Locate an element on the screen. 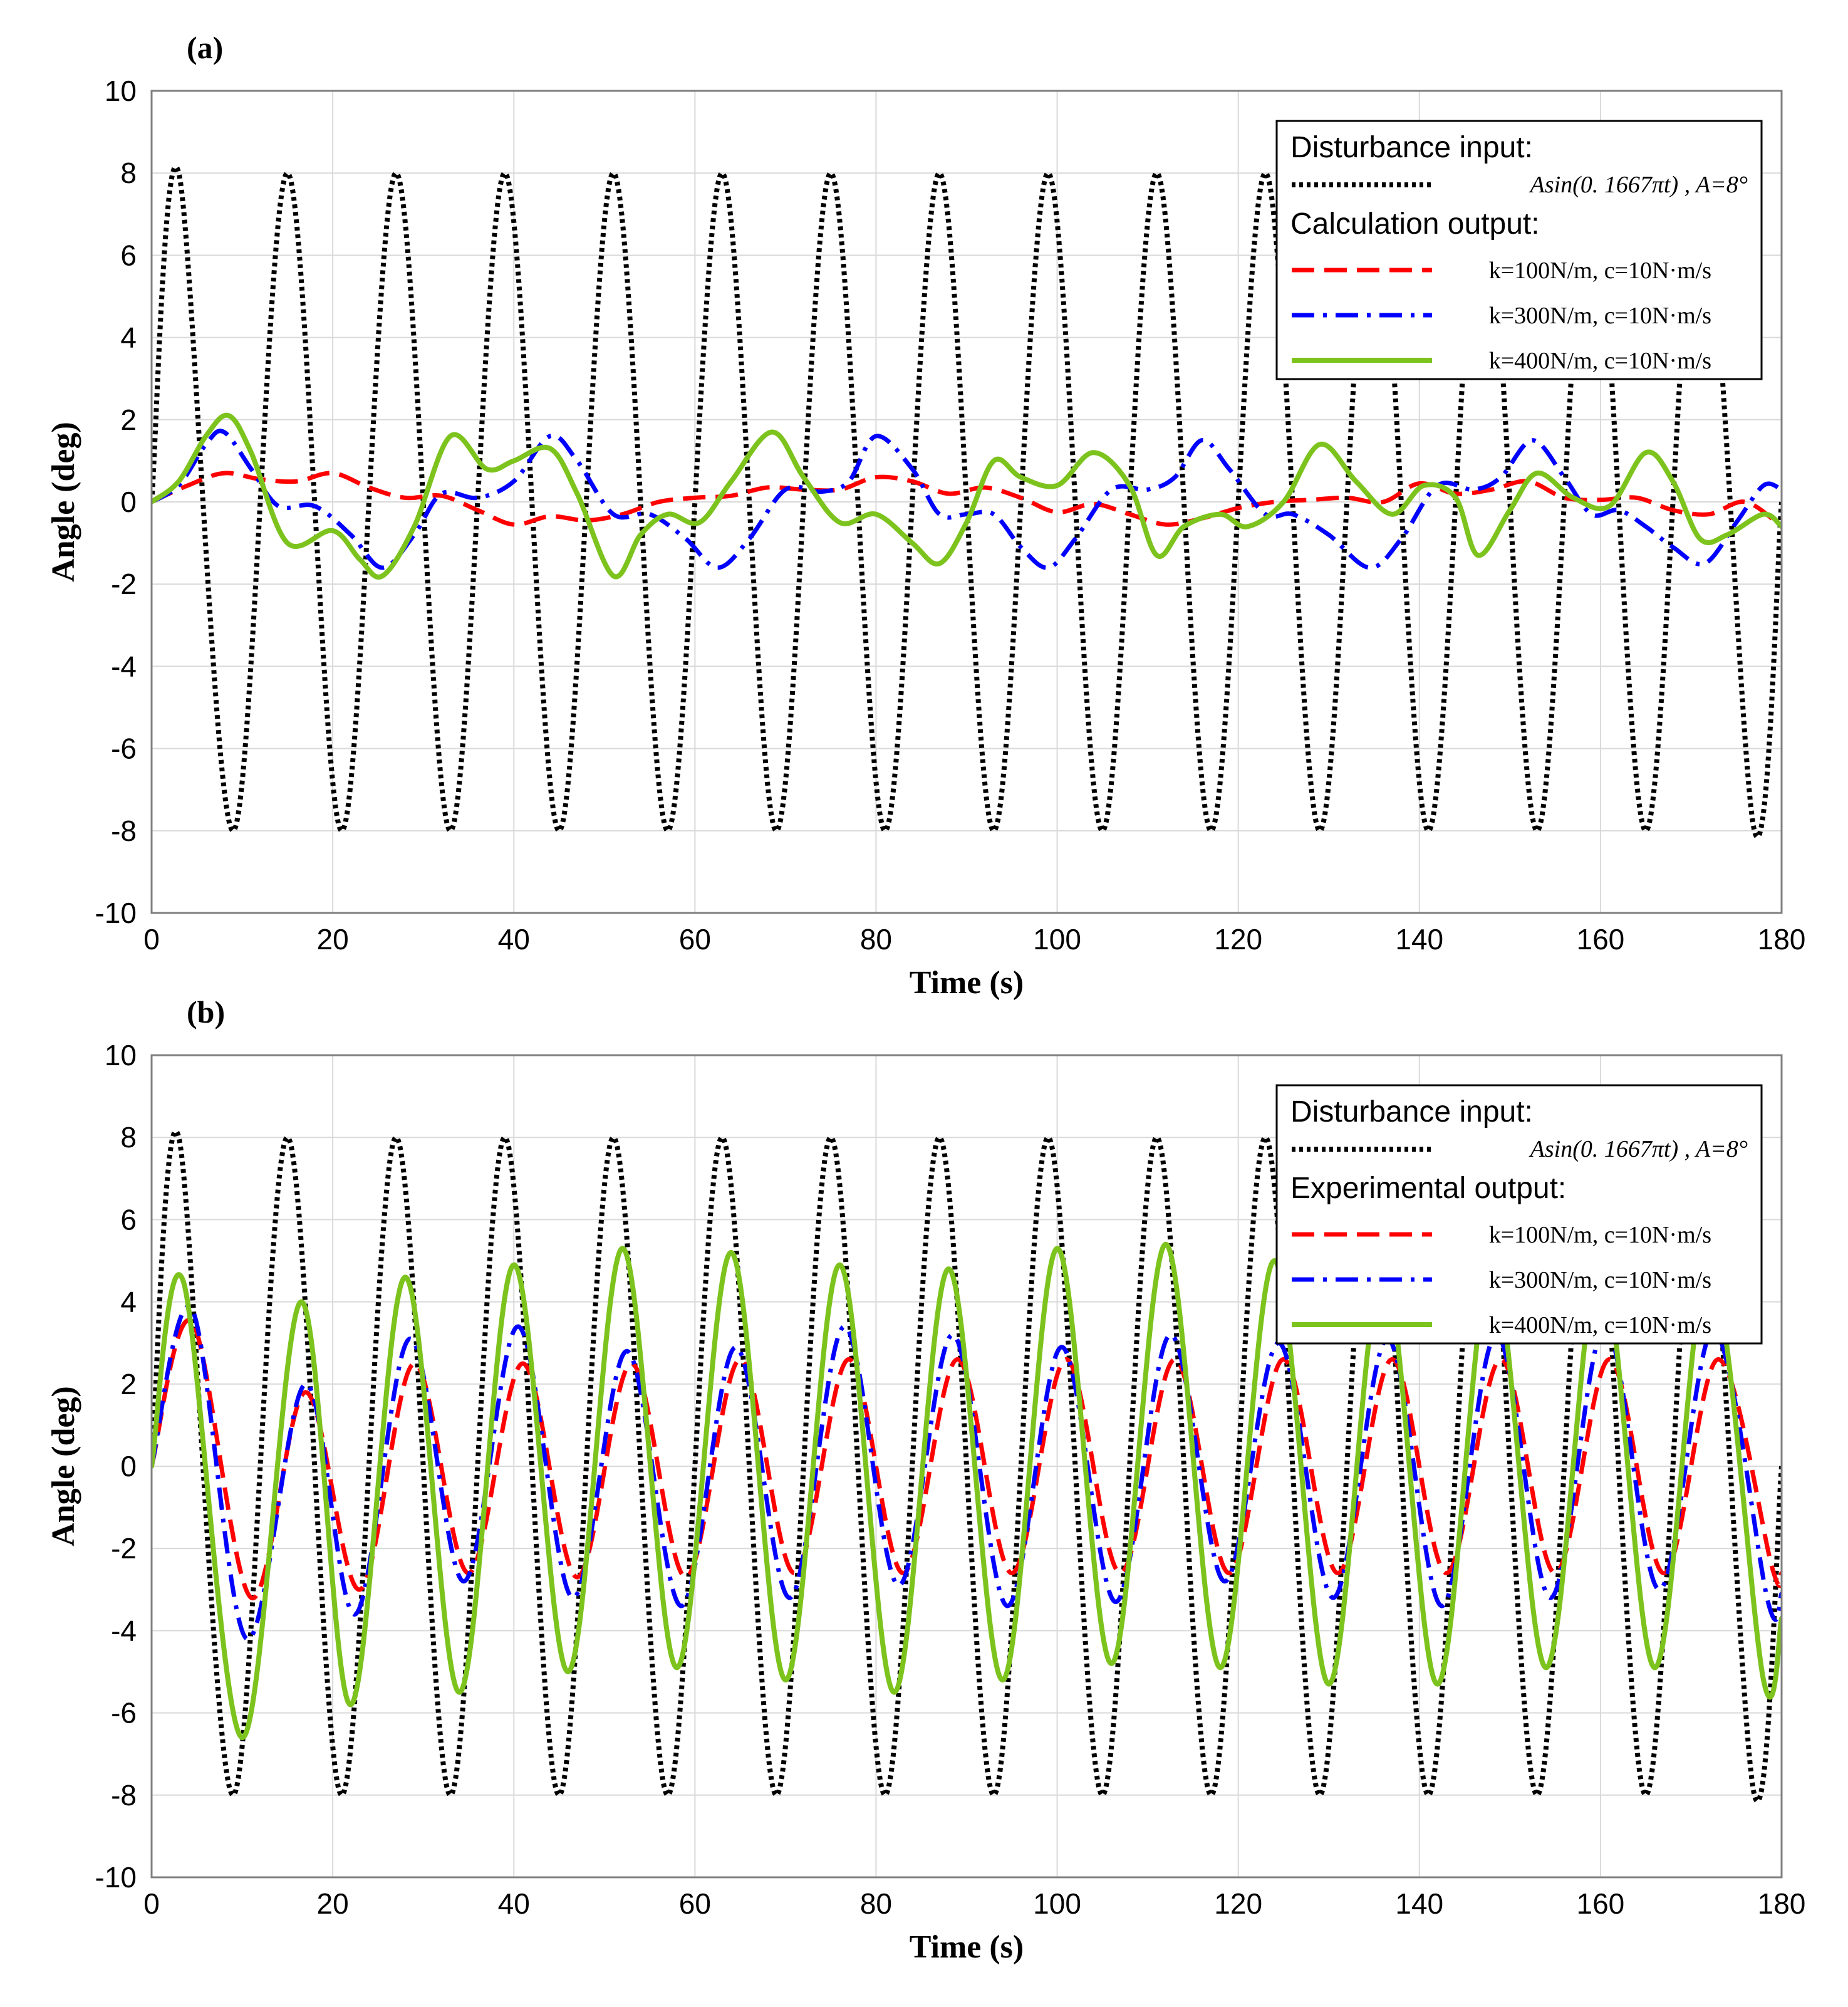  panel-label: (b) is located at coordinates (206, 1012).